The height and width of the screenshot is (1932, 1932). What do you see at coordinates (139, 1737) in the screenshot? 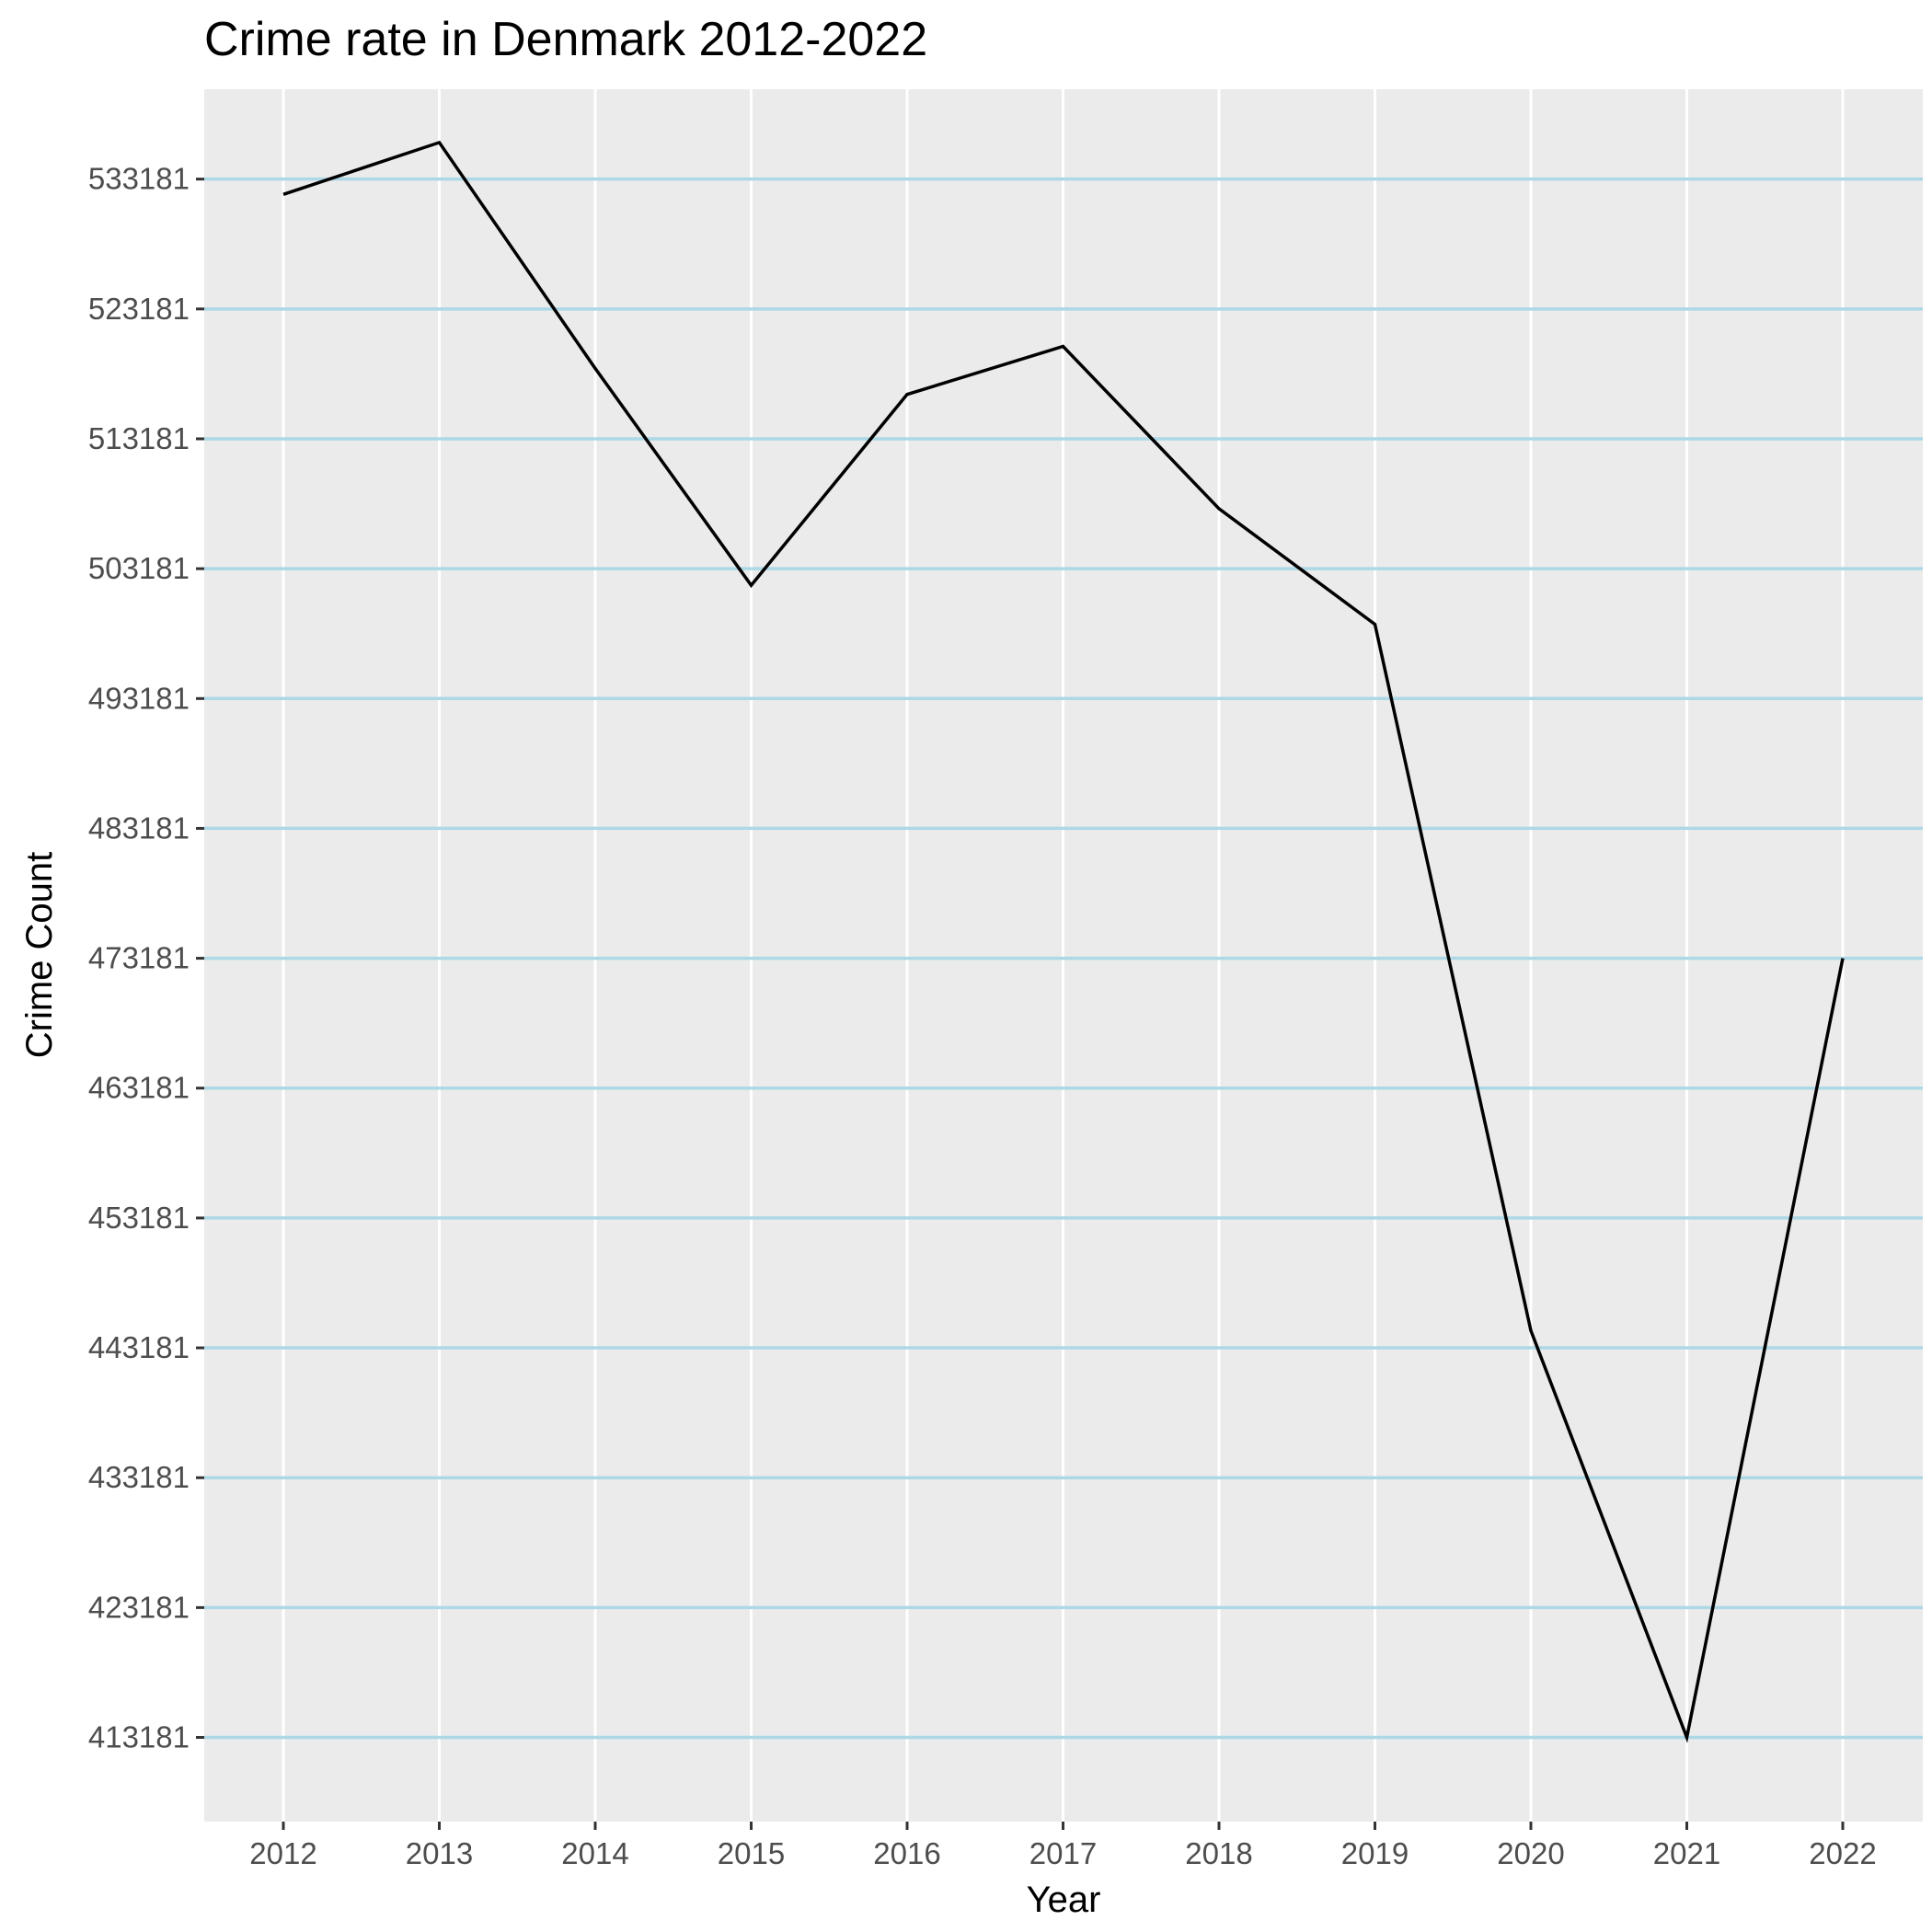
I see `y-tick-label-413181: 413181` at bounding box center [139, 1737].